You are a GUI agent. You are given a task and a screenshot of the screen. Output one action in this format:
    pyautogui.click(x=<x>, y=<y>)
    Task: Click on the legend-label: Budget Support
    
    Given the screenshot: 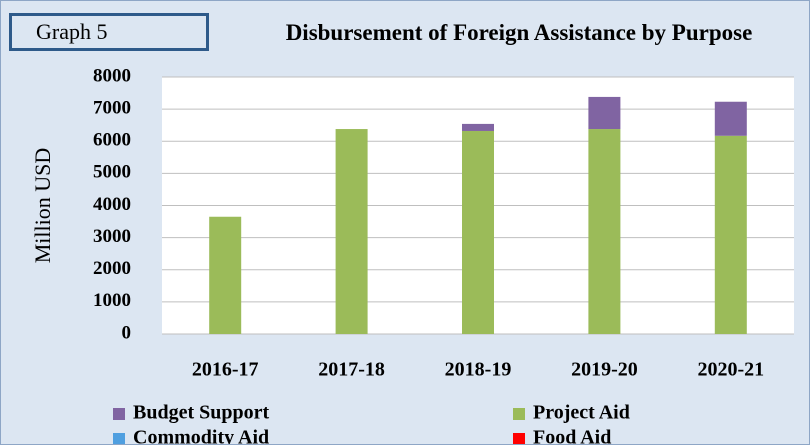 What is the action you would take?
    pyautogui.click(x=201, y=413)
    